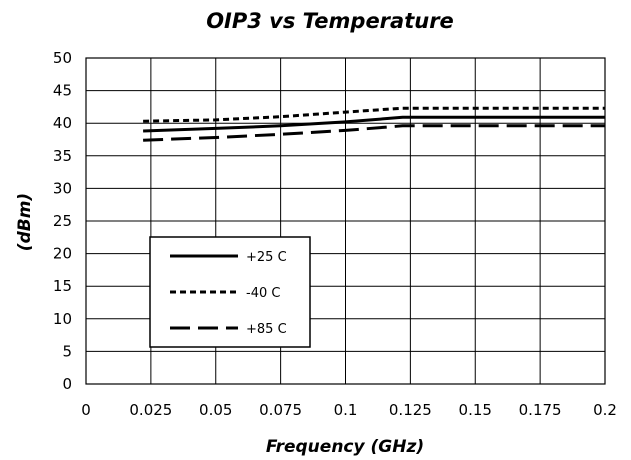 The height and width of the screenshot is (460, 631). Describe the element at coordinates (475, 410) in the screenshot. I see `x-tick-label: 0.15` at that location.